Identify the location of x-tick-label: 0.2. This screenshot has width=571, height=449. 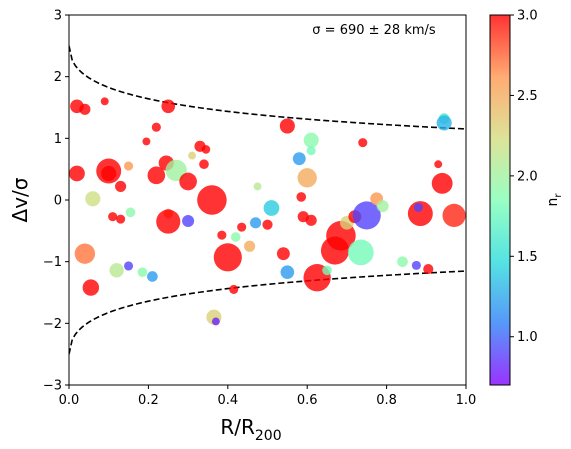
(148, 400).